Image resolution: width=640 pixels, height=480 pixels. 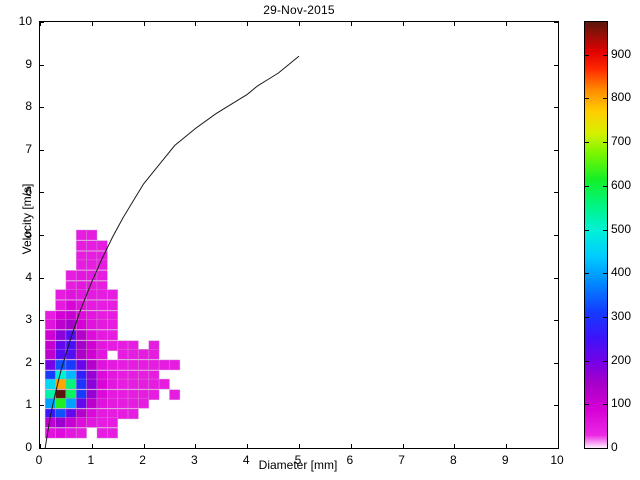 I want to click on x-tick-label: 3, so click(x=194, y=460).